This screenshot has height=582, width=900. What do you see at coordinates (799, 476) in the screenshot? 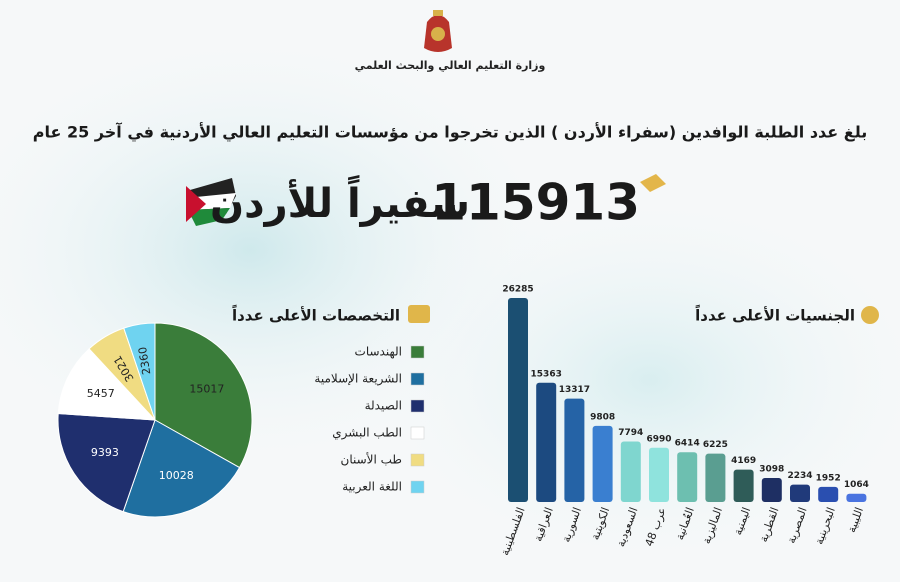
I see `value-label: 2234` at bounding box center [799, 476].